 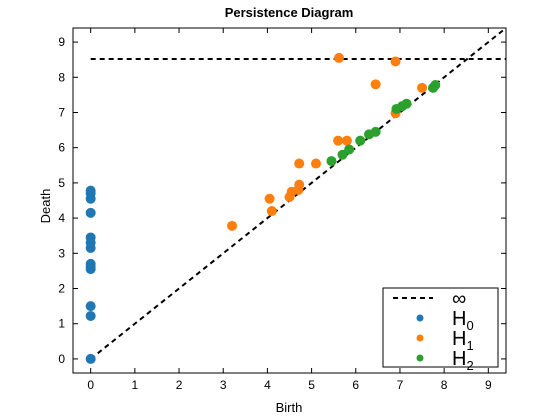 What do you see at coordinates (400, 385) in the screenshot?
I see `x-tick-label: 7` at bounding box center [400, 385].